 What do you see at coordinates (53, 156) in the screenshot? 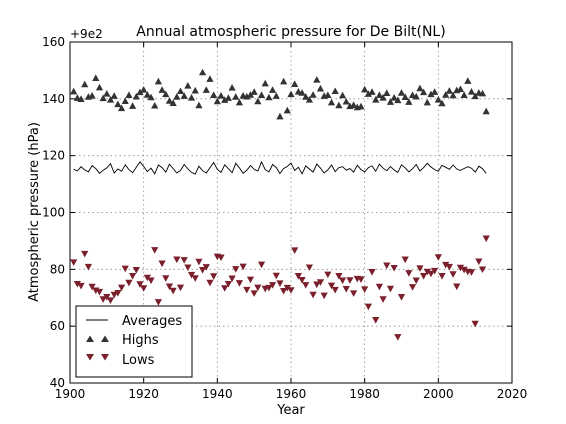
I see `y-tick-label: 120` at bounding box center [53, 156].